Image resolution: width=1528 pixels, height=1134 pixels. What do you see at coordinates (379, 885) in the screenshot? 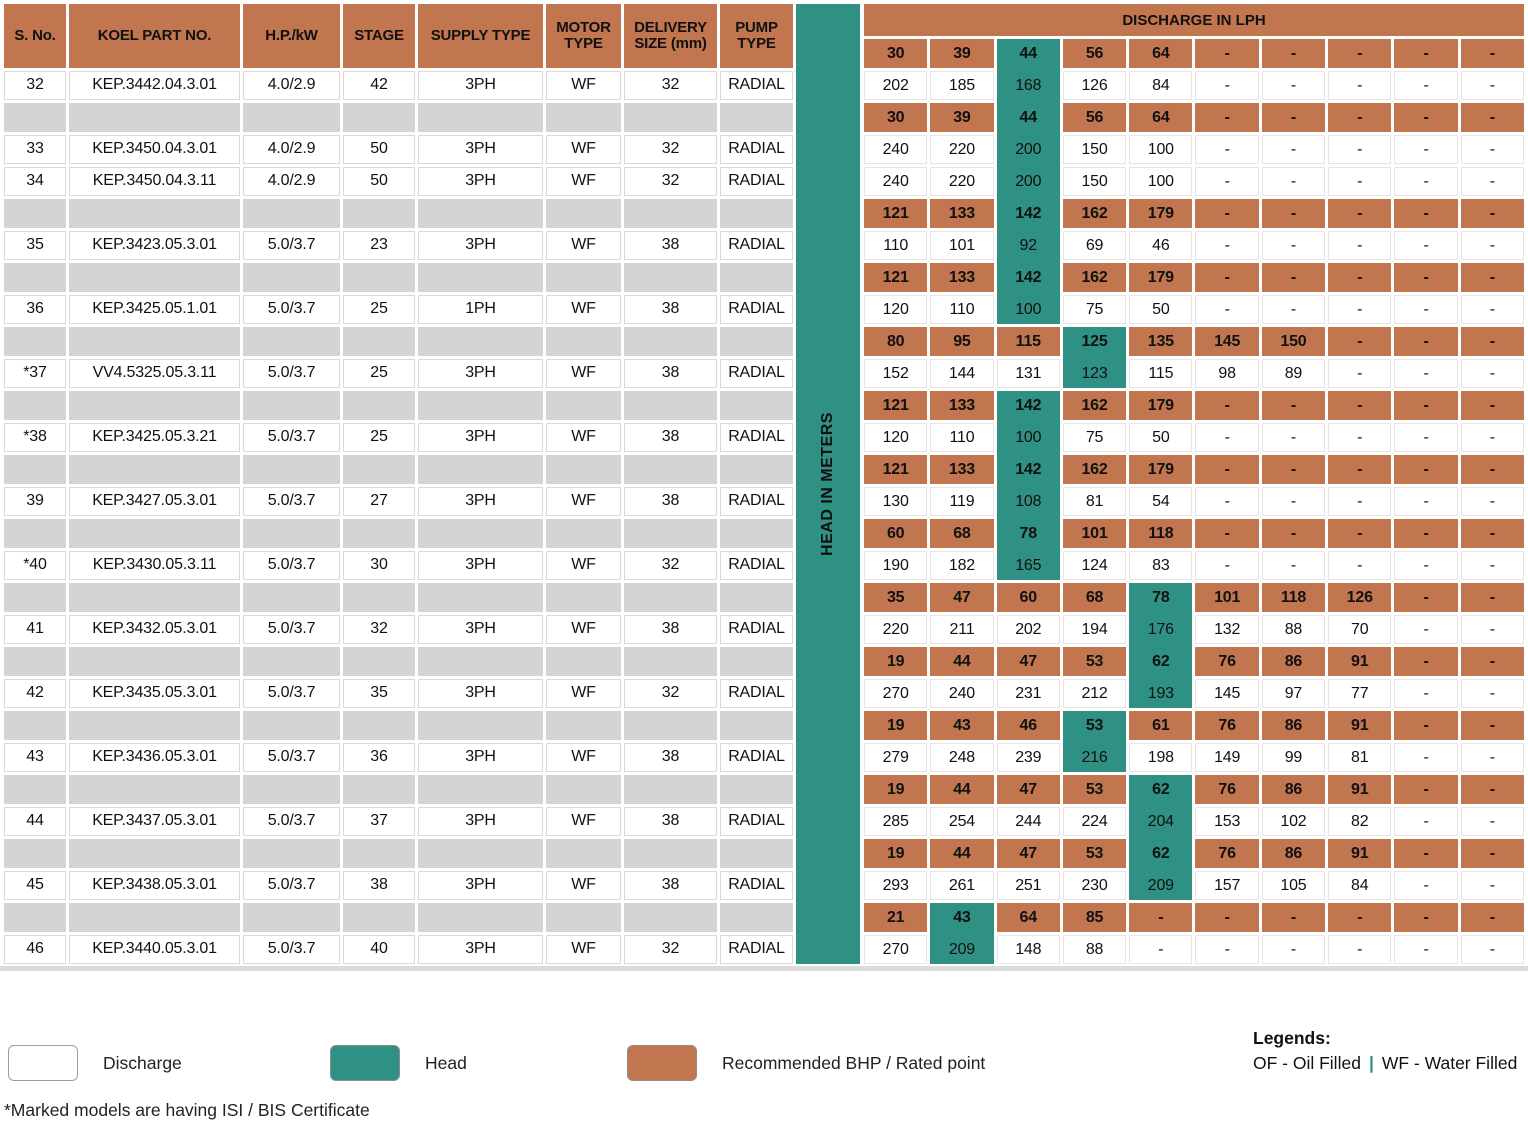
I see `stage-cell: 38` at bounding box center [379, 885].